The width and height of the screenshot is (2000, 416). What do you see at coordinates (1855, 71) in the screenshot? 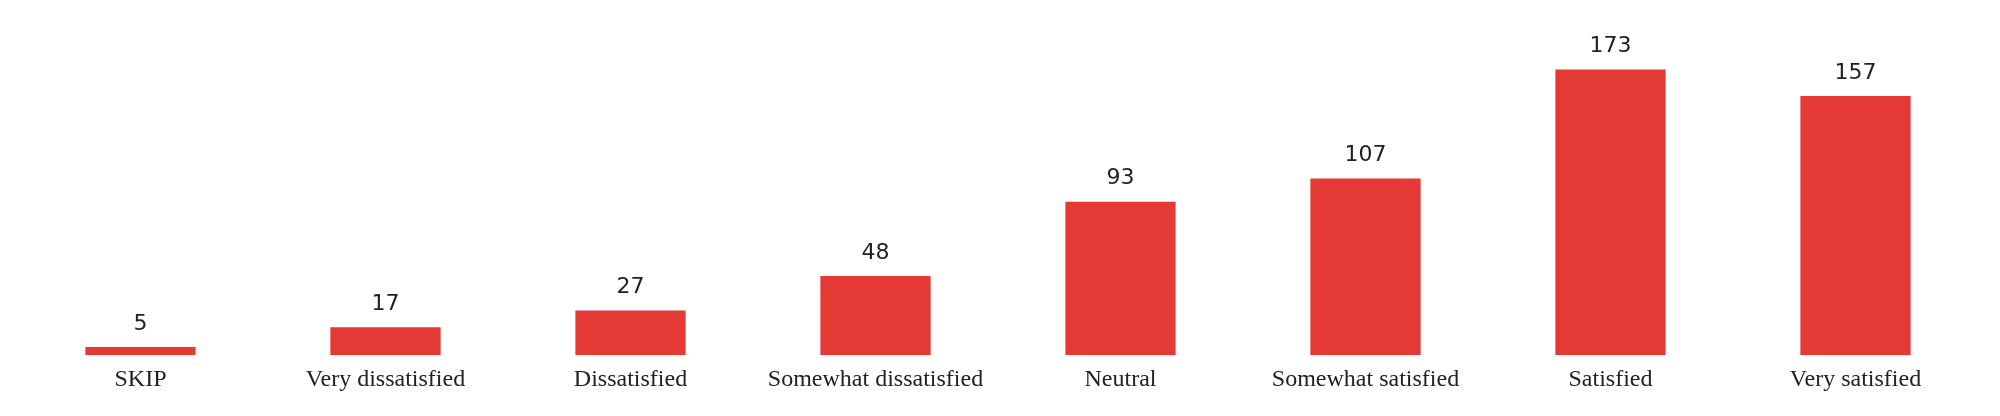
I see `data-label: 157` at bounding box center [1855, 71].